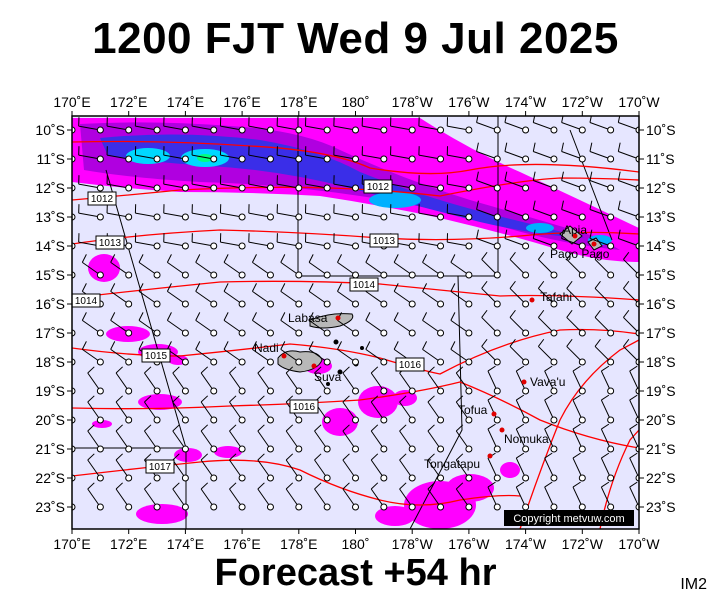  I want to click on lat-label: 12˚S, so click(661, 188).